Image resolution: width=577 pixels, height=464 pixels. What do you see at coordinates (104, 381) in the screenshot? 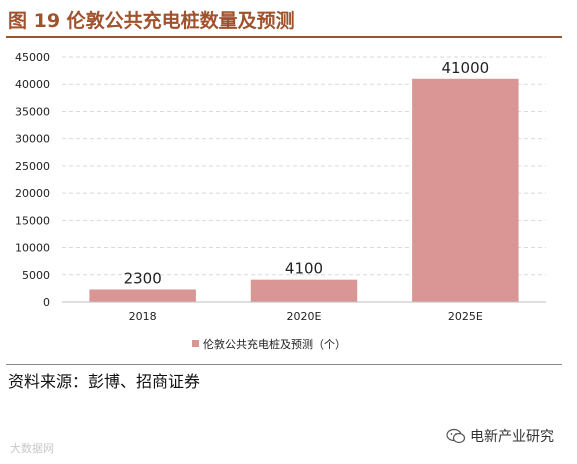
I see `source-note: 资料来源：彭博、招商证券` at bounding box center [104, 381].